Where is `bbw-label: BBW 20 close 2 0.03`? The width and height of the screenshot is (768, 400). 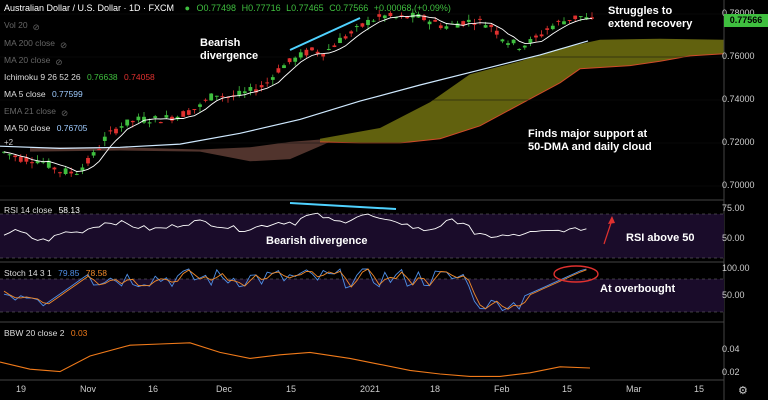
bbw-label: BBW 20 close 2 0.03 is located at coordinates (46, 333).